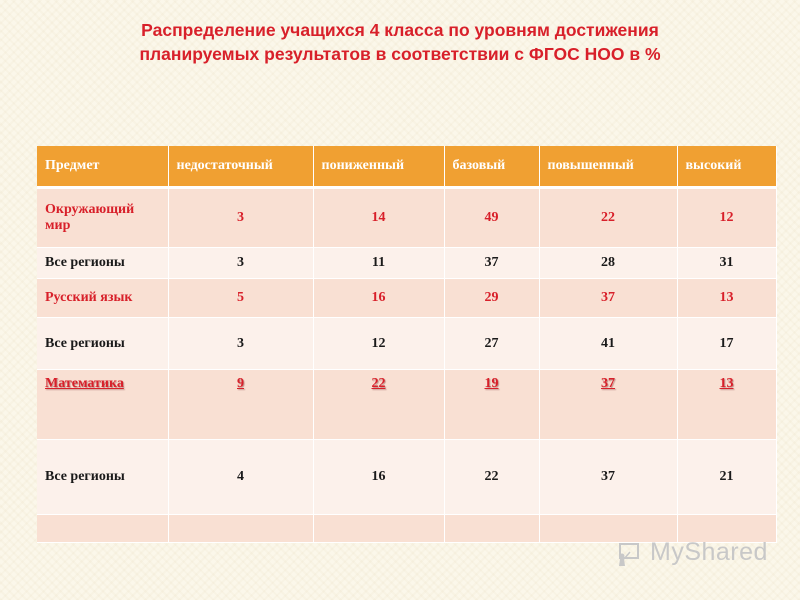 The image size is (800, 600). What do you see at coordinates (492, 298) in the screenshot?
I see `table-cell: 29` at bounding box center [492, 298].